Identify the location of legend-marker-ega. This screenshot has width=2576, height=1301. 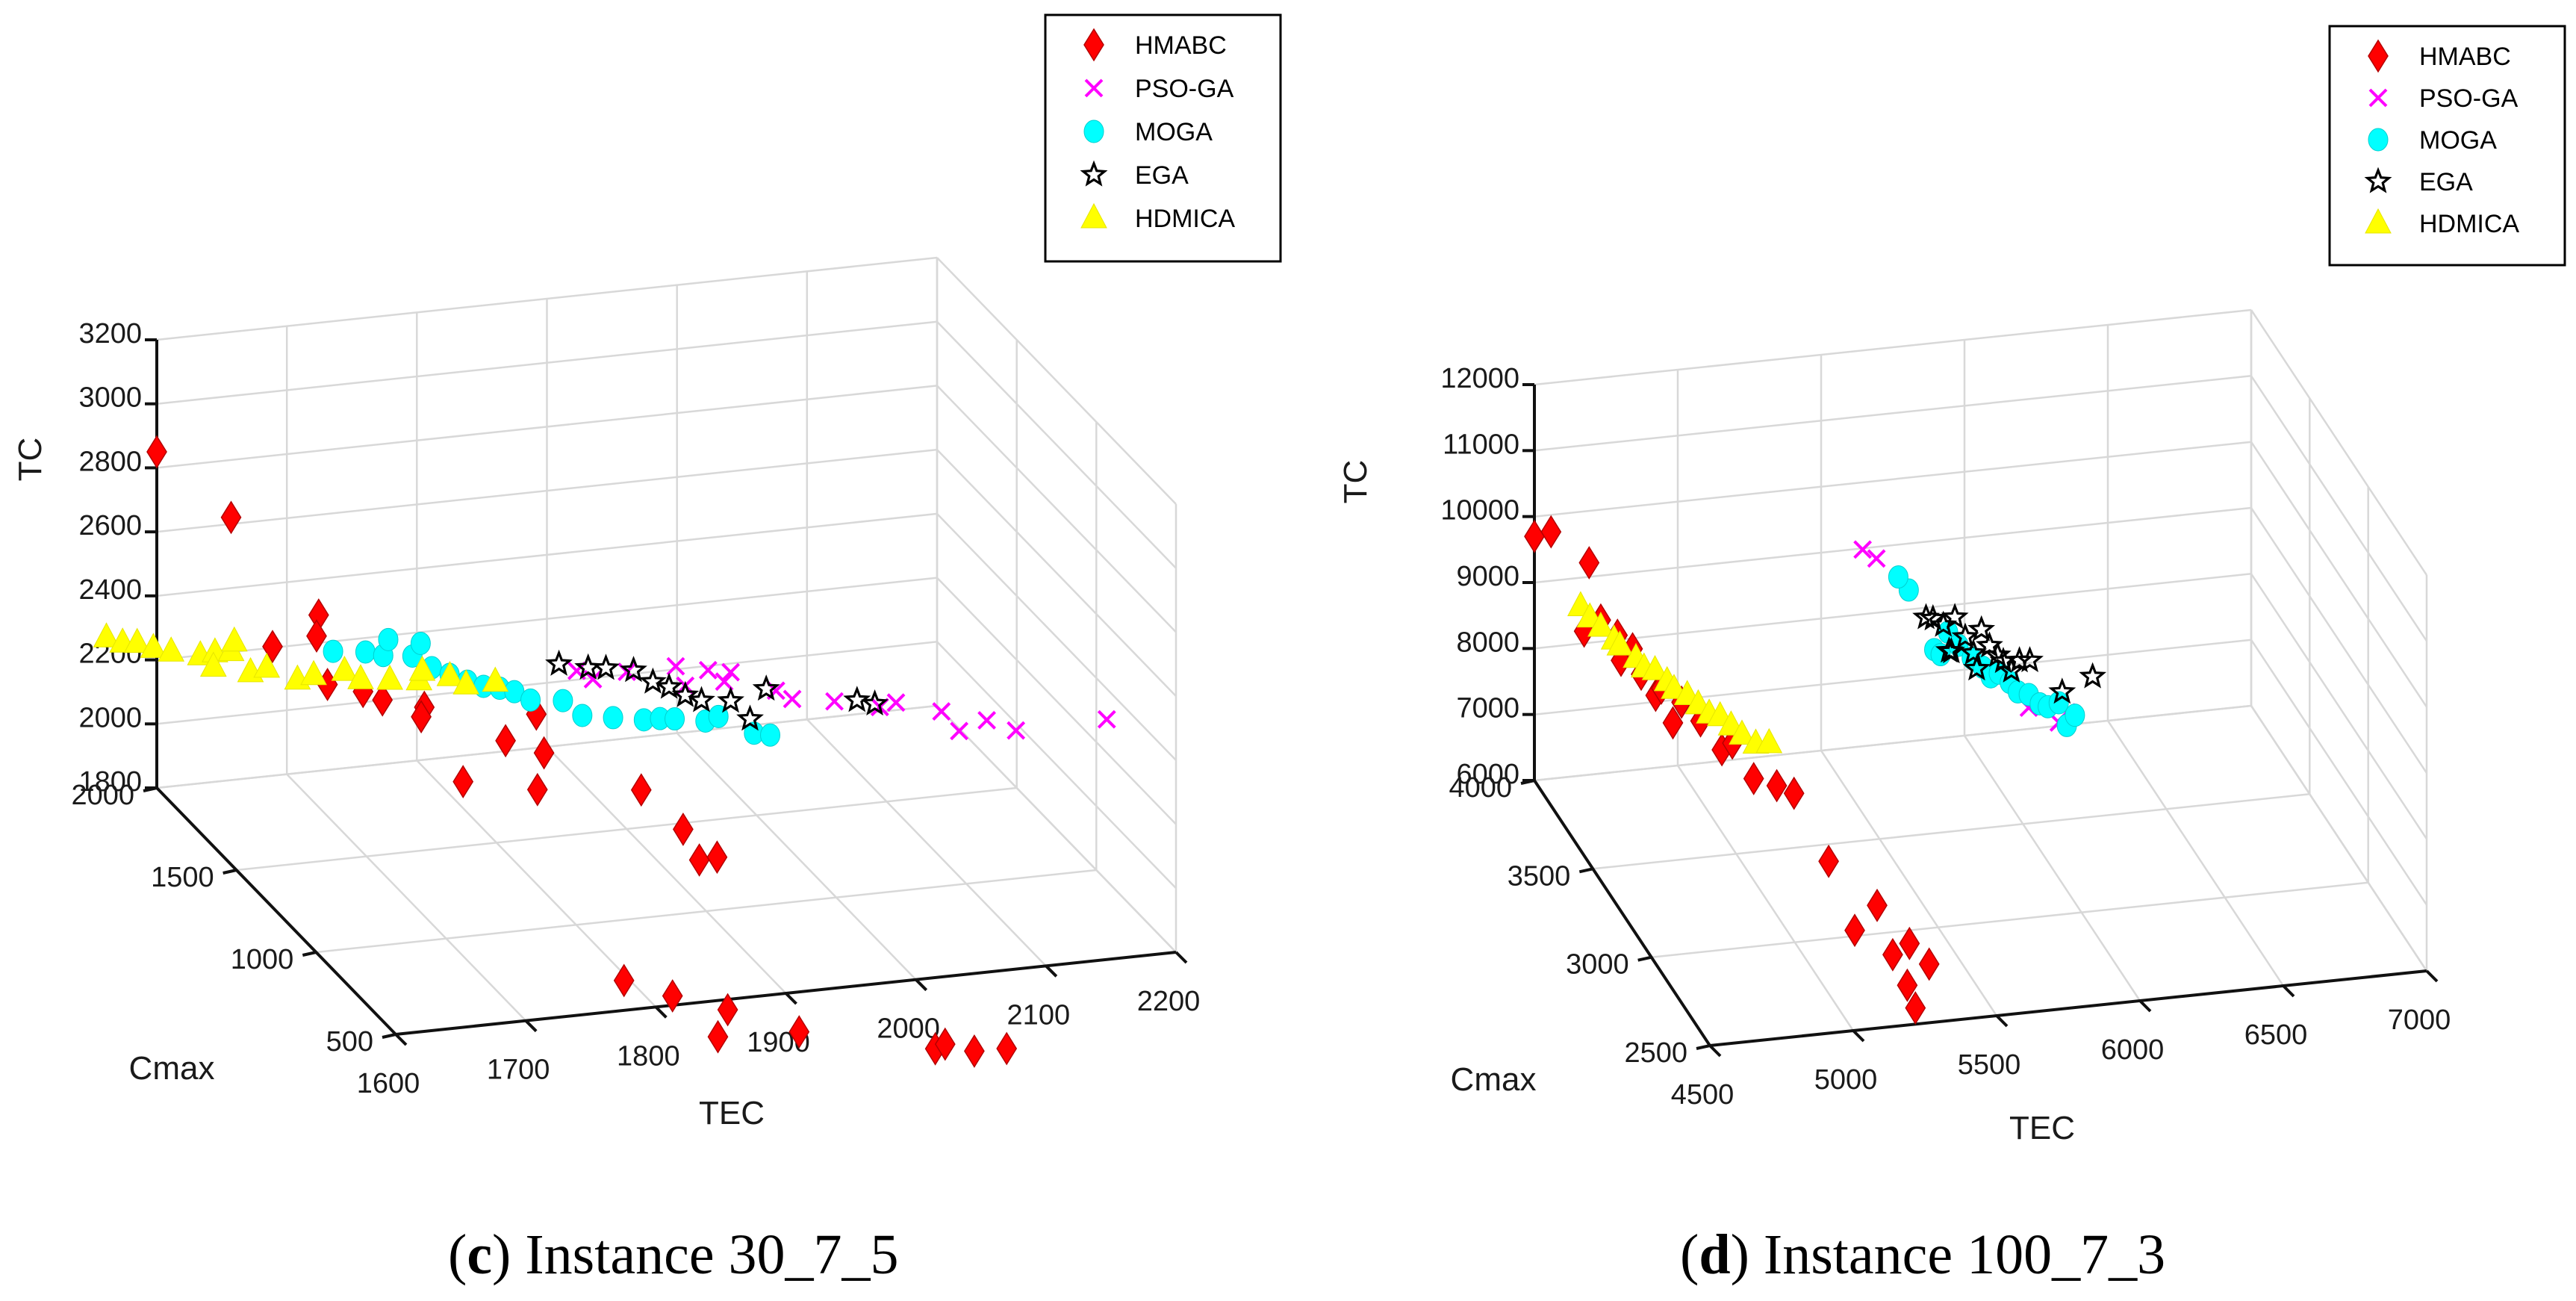
(2378, 180).